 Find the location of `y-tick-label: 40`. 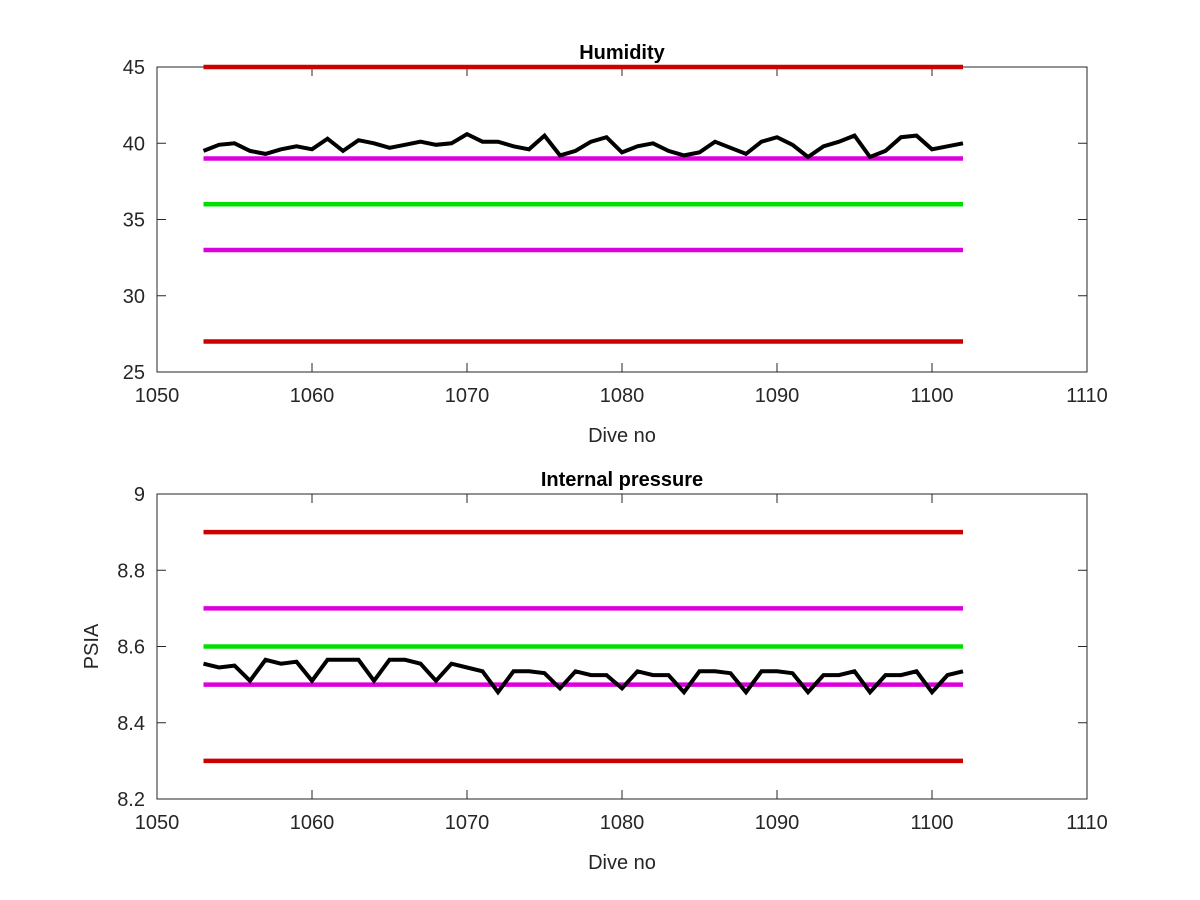

y-tick-label: 40 is located at coordinates (134, 144).